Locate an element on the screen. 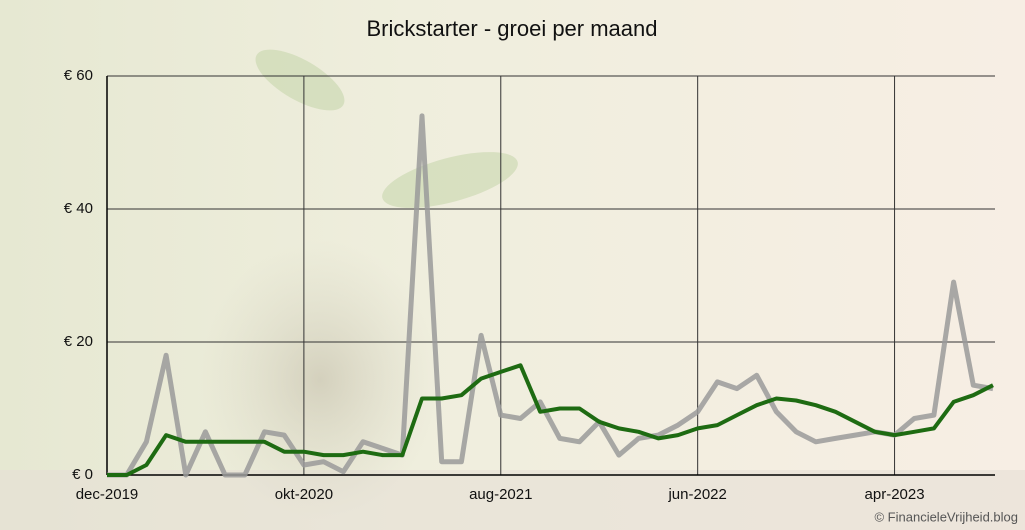  y-tick-label: € 20 is located at coordinates (78, 341).